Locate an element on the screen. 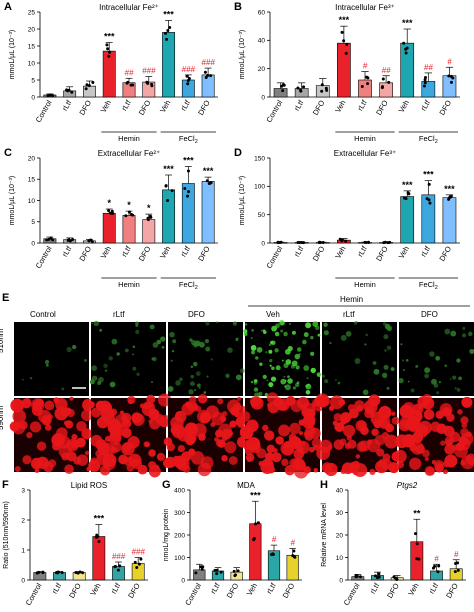  micro-col-label-1: rLtf is located at coordinates (119, 314).